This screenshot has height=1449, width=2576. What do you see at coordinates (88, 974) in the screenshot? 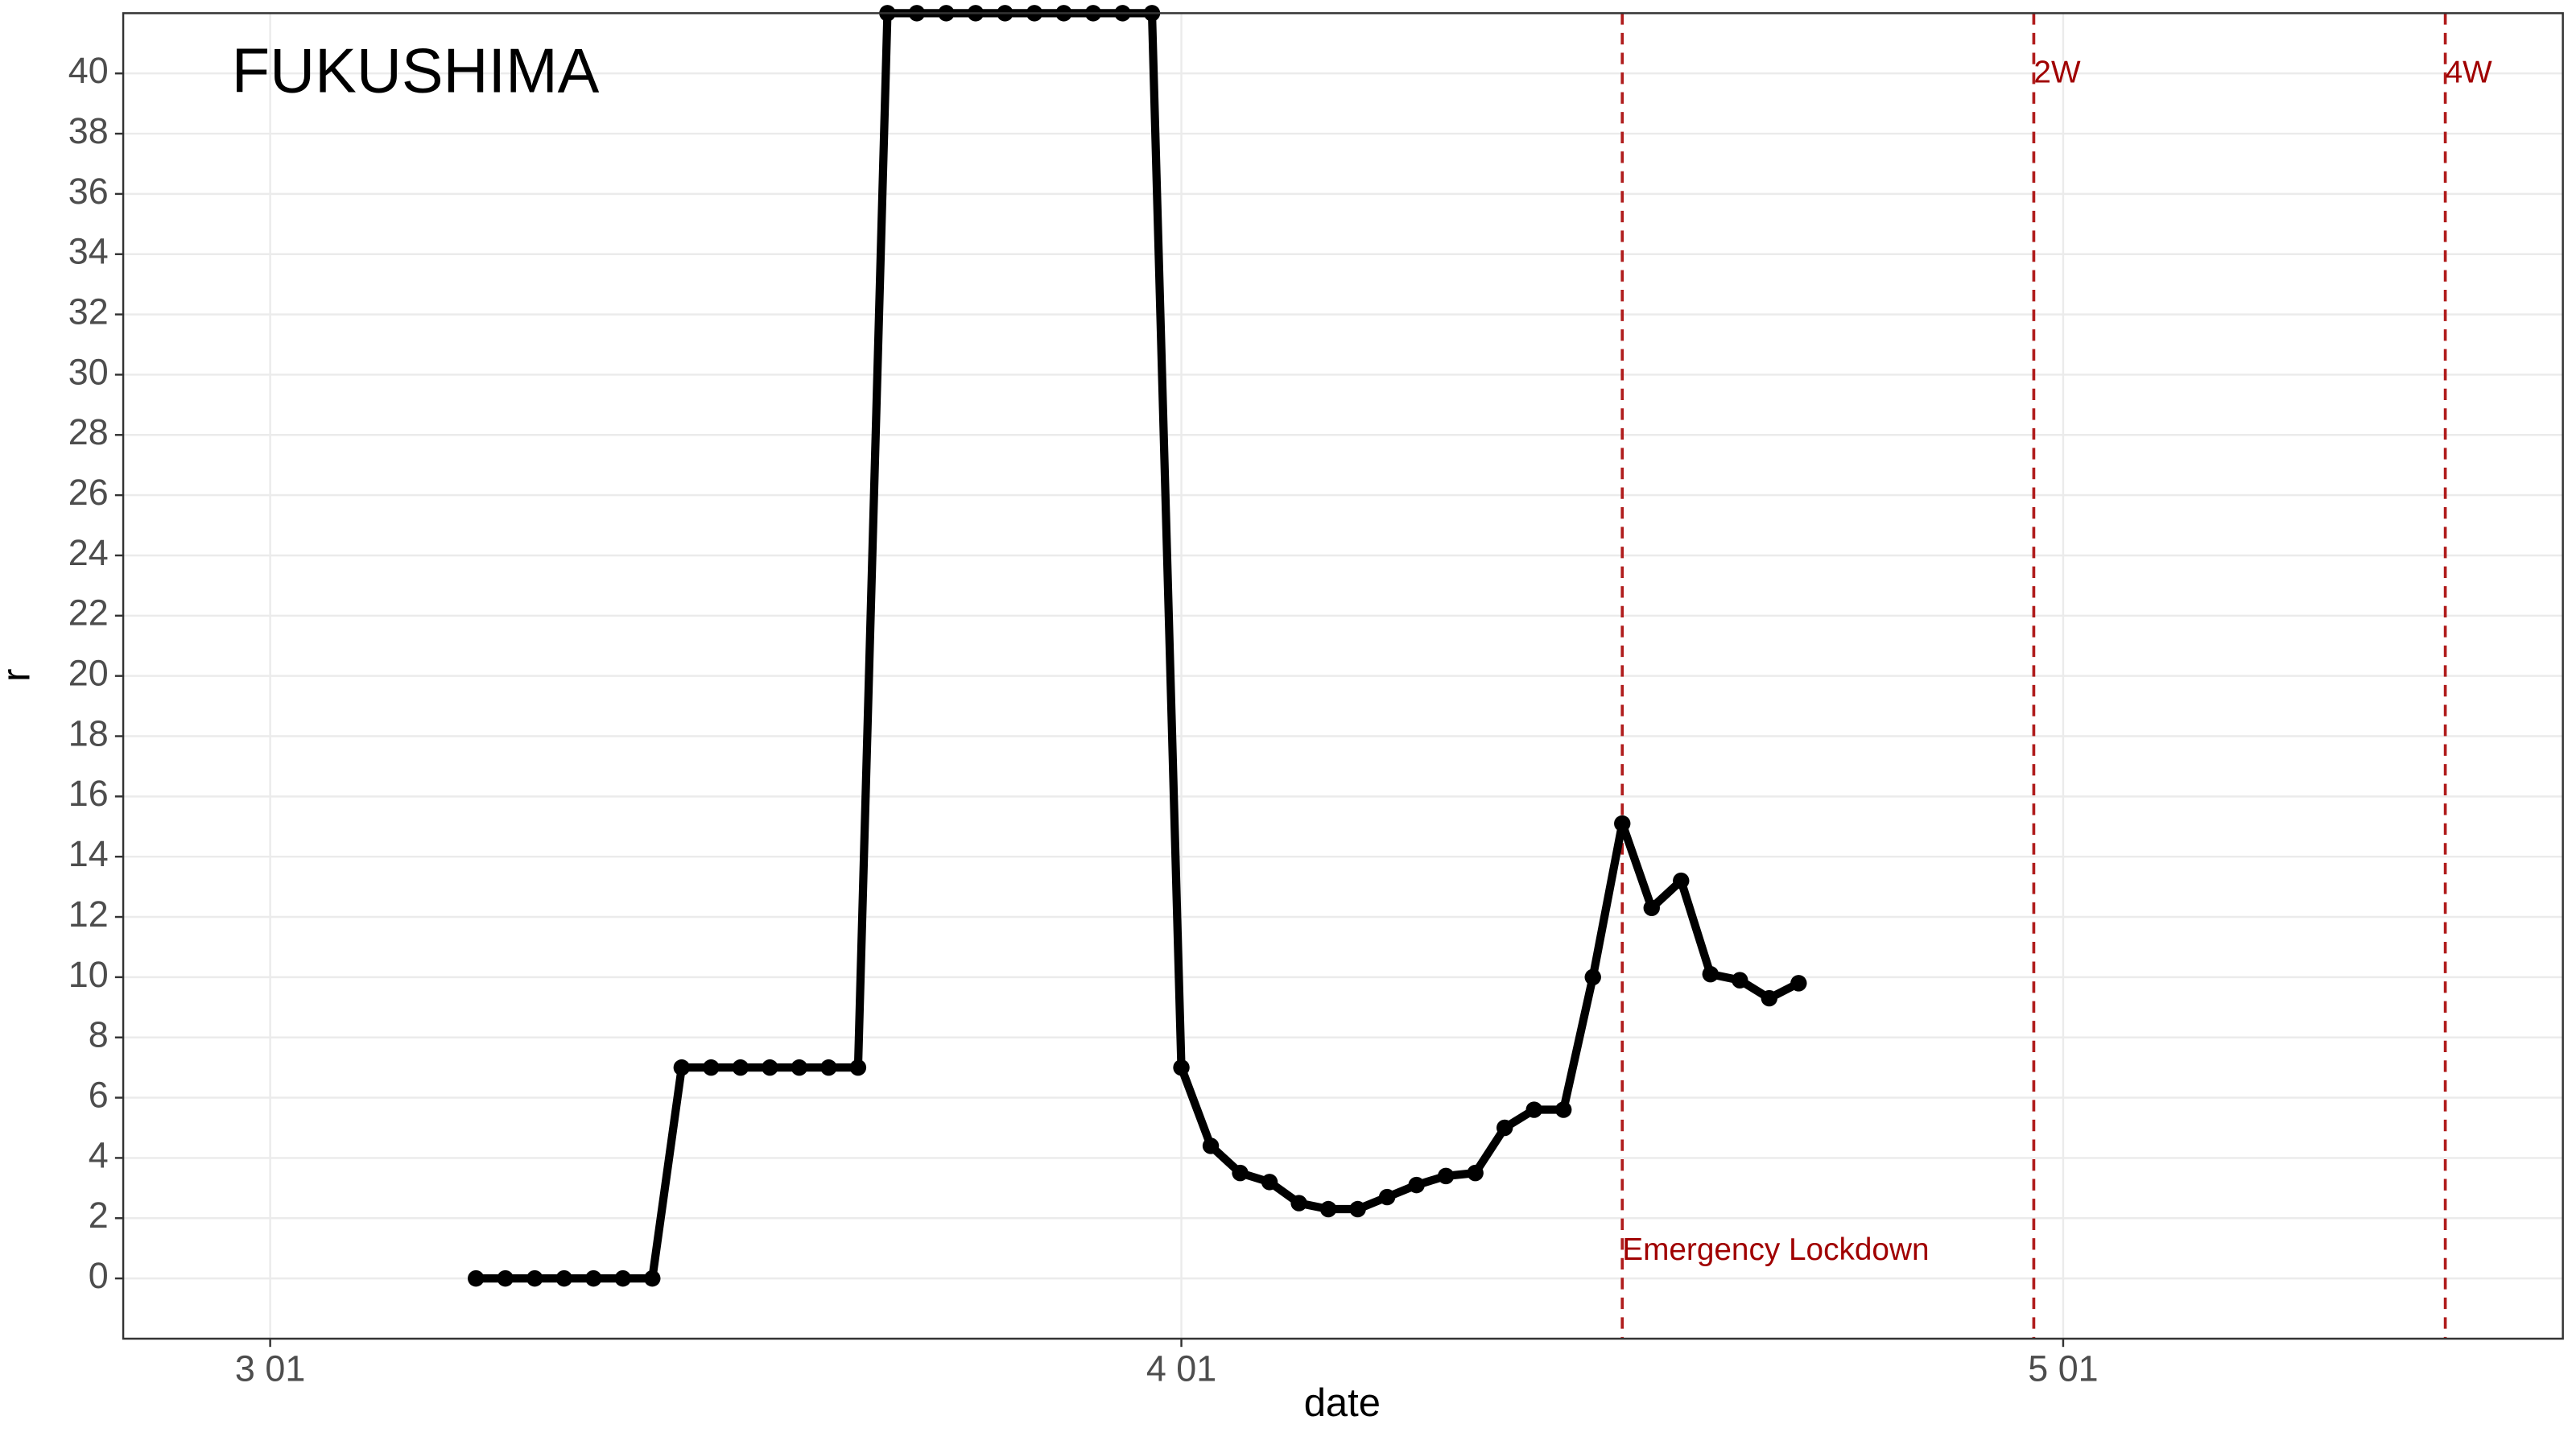
I see `y-tick-label: 10` at bounding box center [88, 974].